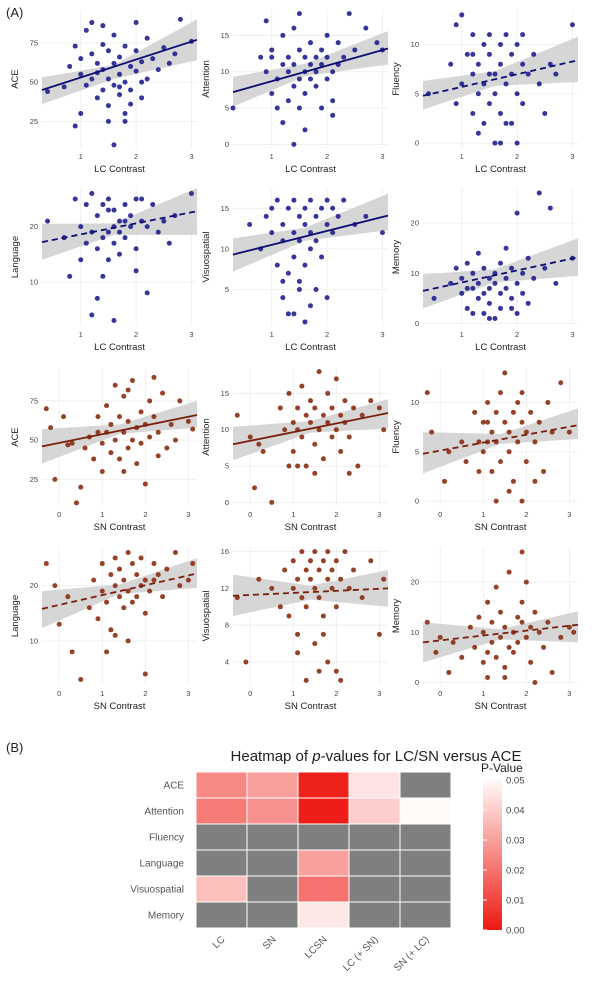 The image size is (597, 987). What do you see at coordinates (376, 756) in the screenshot?
I see `heatmap-title: Heatmap of p-values for LC/SN versus ACE` at bounding box center [376, 756].